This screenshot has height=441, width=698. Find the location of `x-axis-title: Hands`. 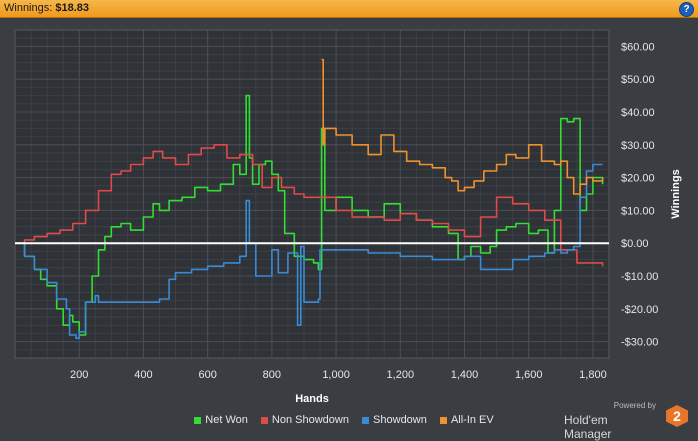

x-axis-title: Hands is located at coordinates (312, 399).